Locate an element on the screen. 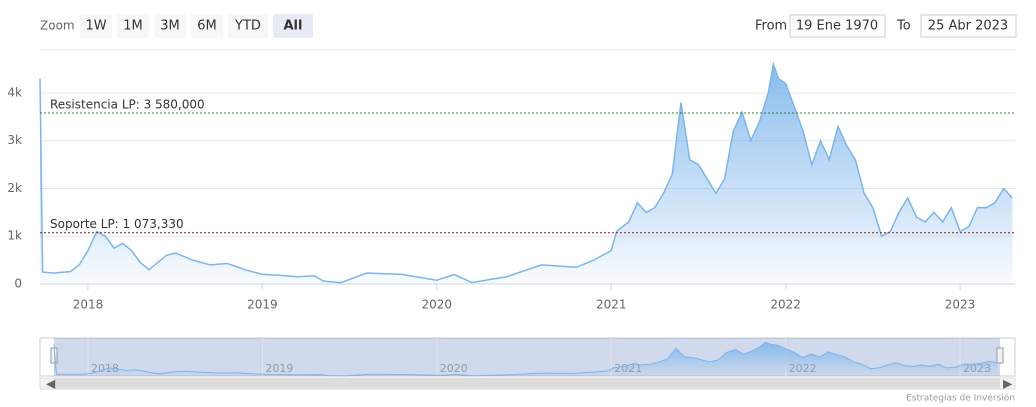 This screenshot has width=1036, height=407. zoom-button-label: YTD is located at coordinates (247, 26).